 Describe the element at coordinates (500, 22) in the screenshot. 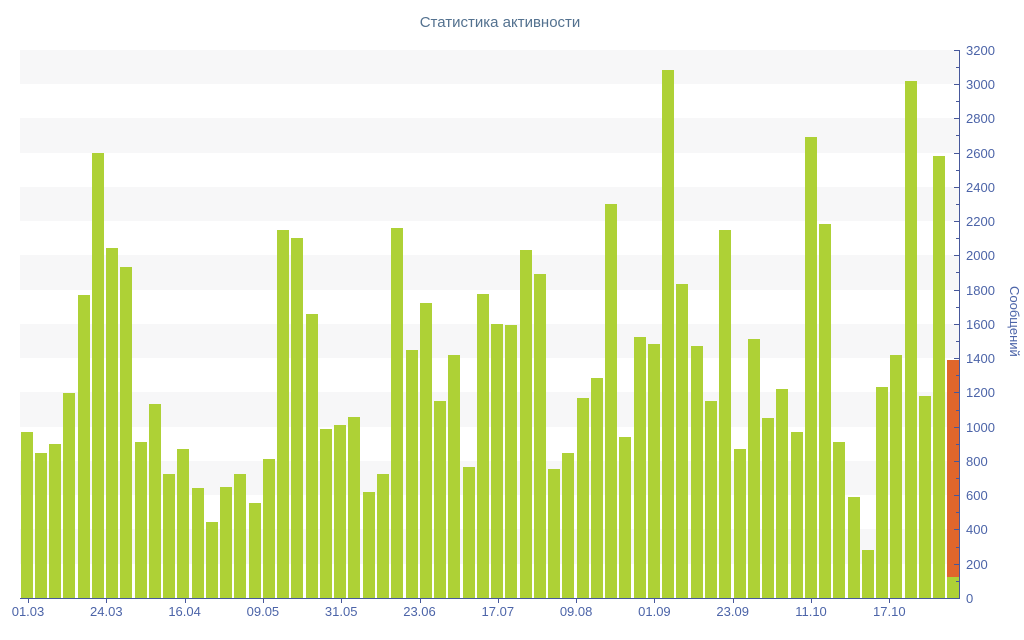

I see `chart-title: Статистика активности` at that location.